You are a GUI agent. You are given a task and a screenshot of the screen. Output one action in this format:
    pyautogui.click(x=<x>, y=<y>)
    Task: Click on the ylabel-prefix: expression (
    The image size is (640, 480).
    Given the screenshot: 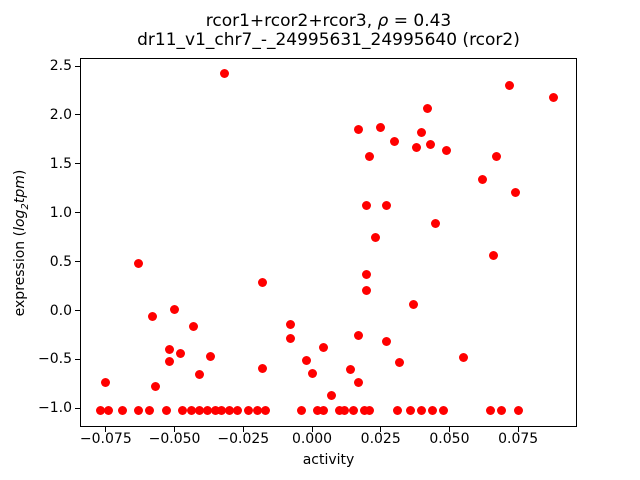 What is the action you would take?
    pyautogui.click(x=20, y=273)
    